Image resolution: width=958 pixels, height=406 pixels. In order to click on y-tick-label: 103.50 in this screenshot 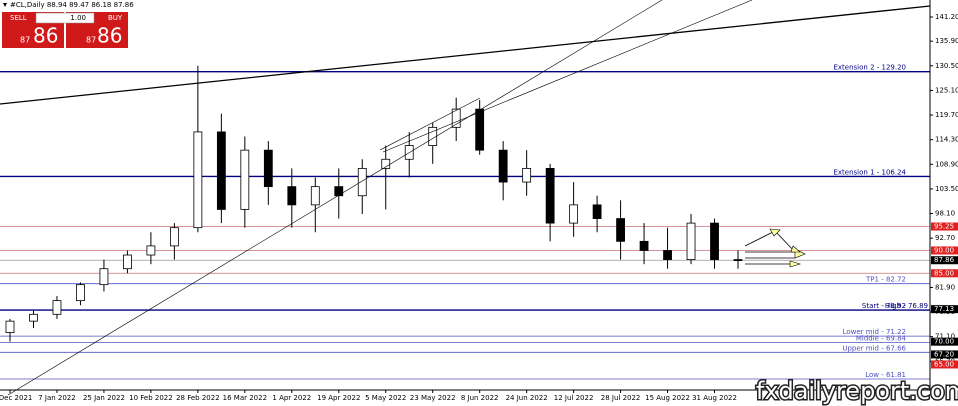, I will do `click(946, 189)`.